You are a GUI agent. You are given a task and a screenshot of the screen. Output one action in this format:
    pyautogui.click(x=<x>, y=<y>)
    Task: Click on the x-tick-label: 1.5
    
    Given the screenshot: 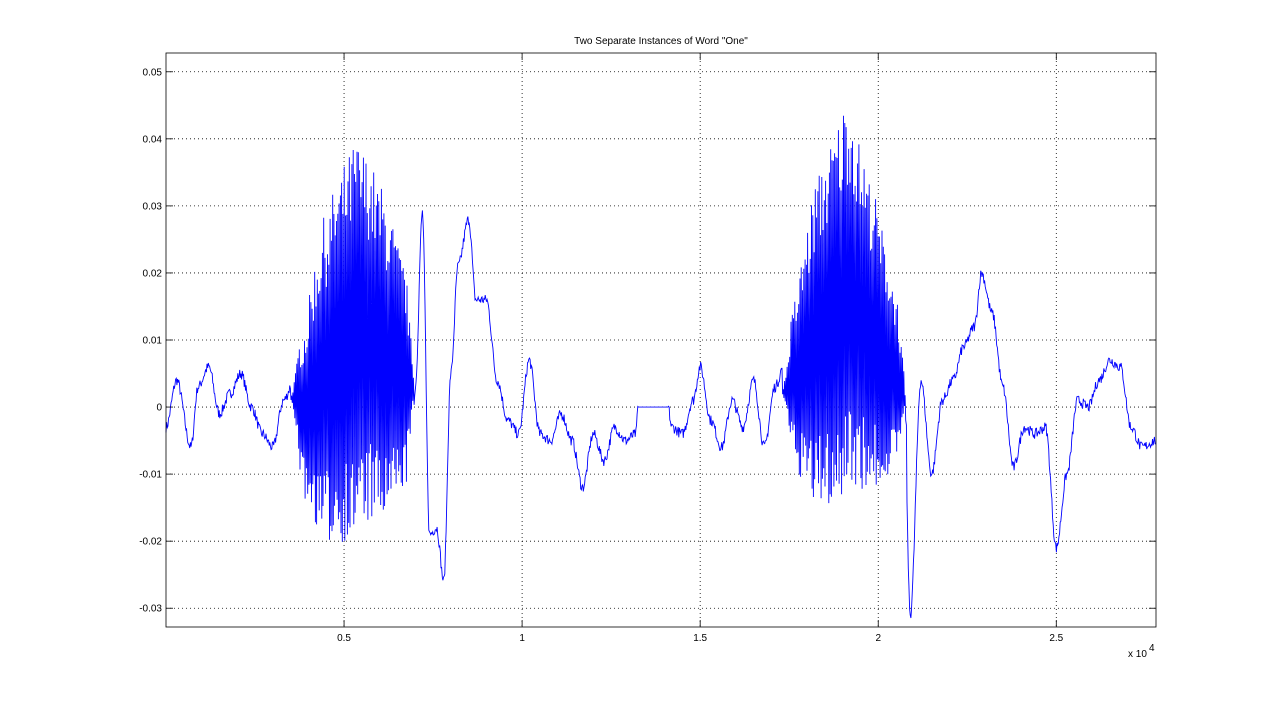 What is the action you would take?
    pyautogui.click(x=700, y=638)
    